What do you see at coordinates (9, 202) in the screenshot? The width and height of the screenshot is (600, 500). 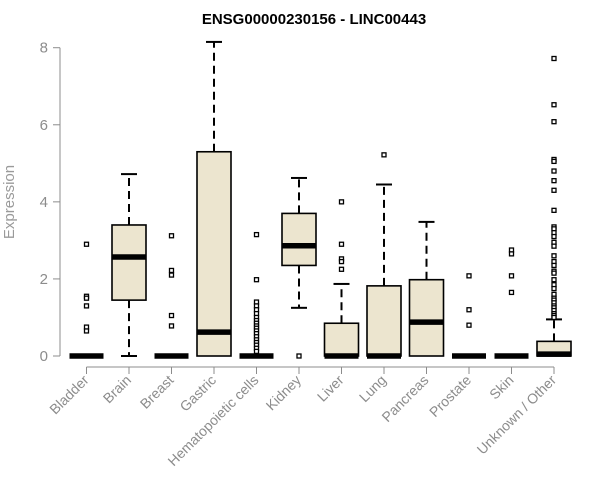 I see `y-axis-label: Expression` at bounding box center [9, 202].